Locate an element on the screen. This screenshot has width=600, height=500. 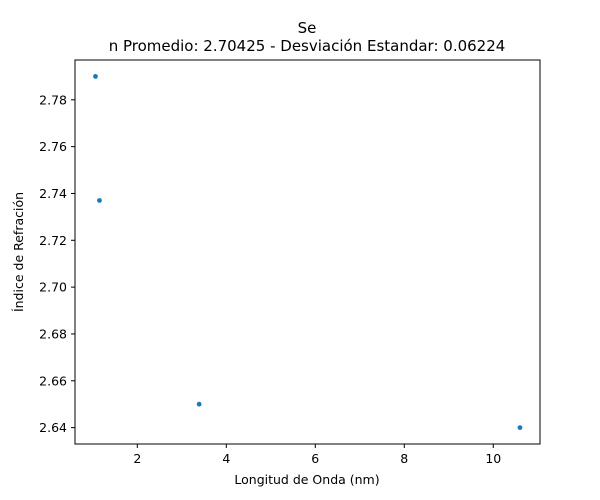
x-tick-label: 4 is located at coordinates (226, 458).